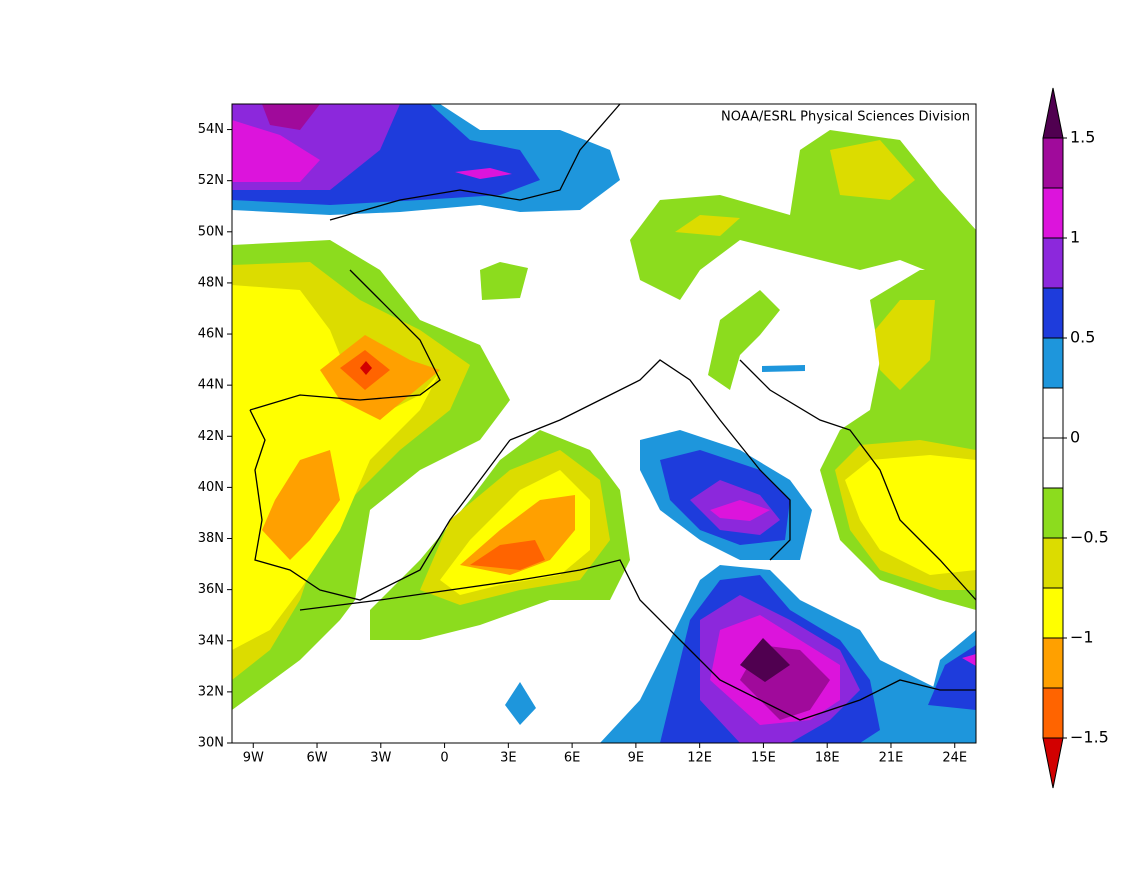 The height and width of the screenshot is (878, 1130). What do you see at coordinates (211, 691) in the screenshot?
I see `y-tick-label: 32N` at bounding box center [211, 691].